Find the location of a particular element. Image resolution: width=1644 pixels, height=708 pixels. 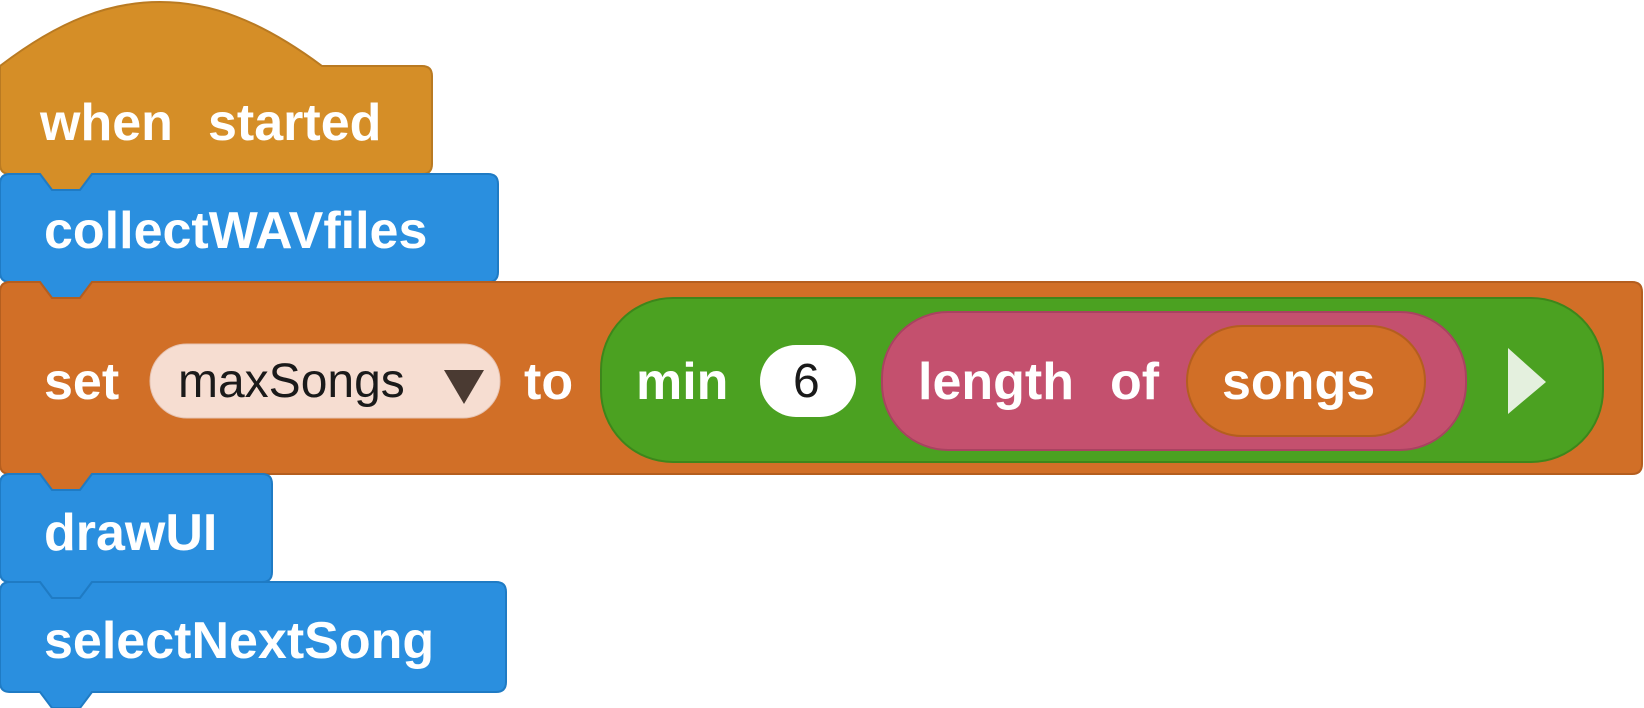

of-word: of is located at coordinates (1135, 382).